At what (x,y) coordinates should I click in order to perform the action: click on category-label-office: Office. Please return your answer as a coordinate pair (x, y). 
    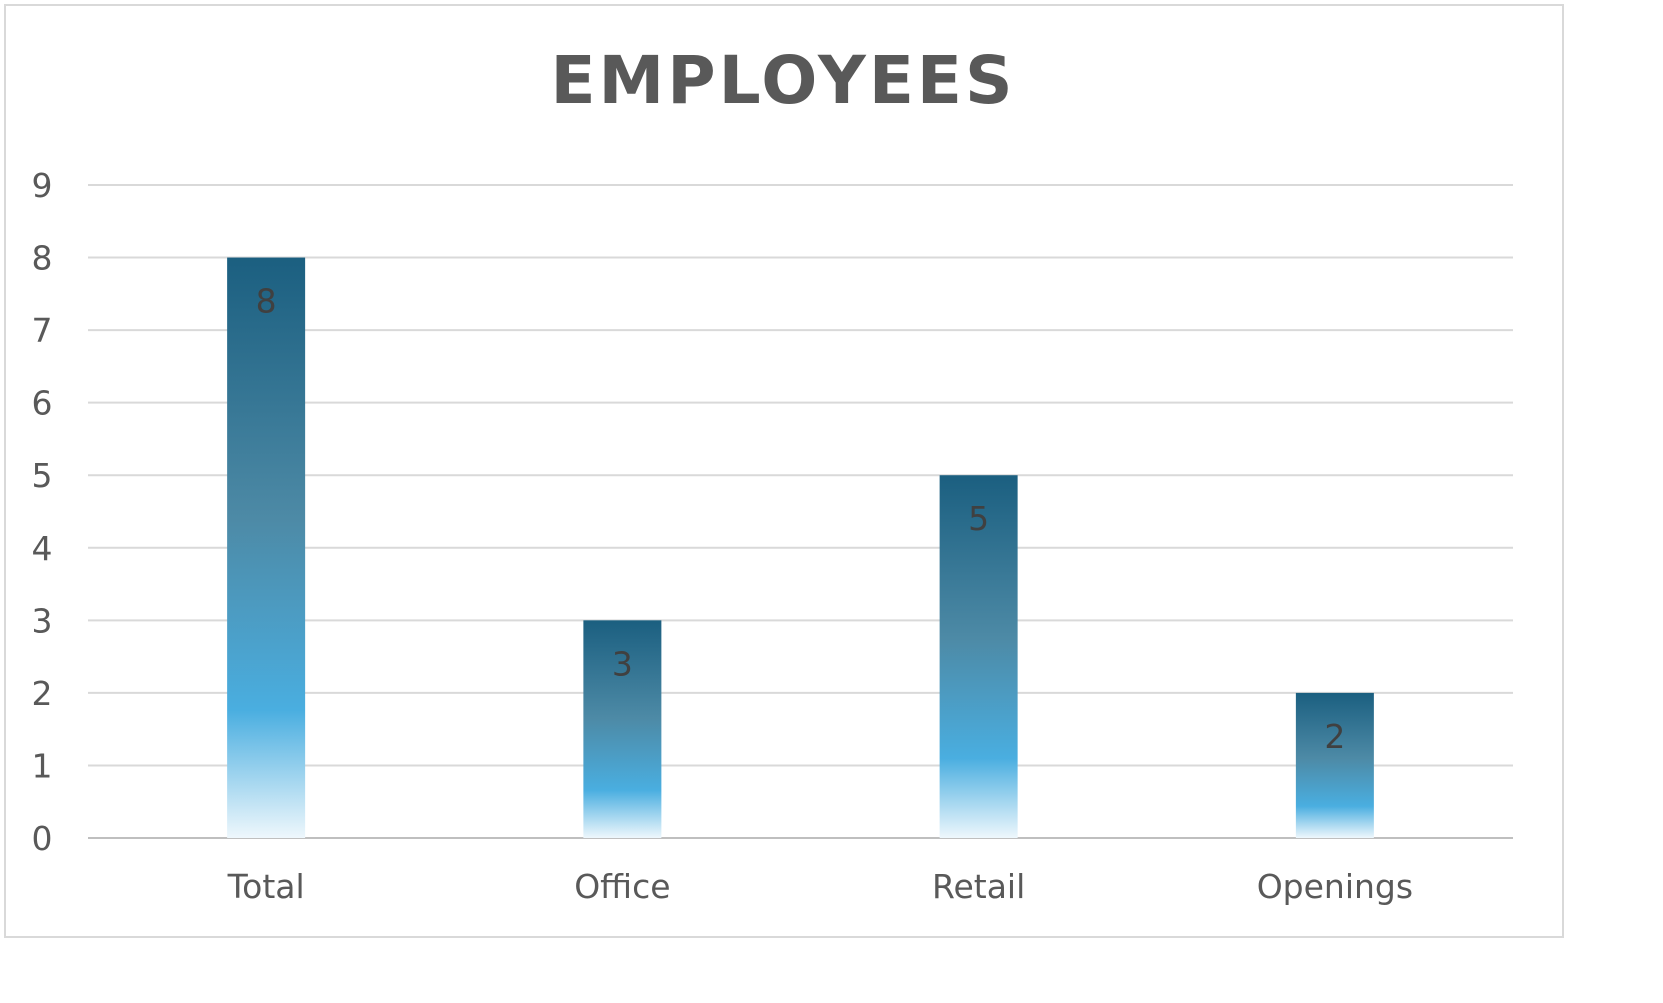
    Looking at the image, I should click on (622, 886).